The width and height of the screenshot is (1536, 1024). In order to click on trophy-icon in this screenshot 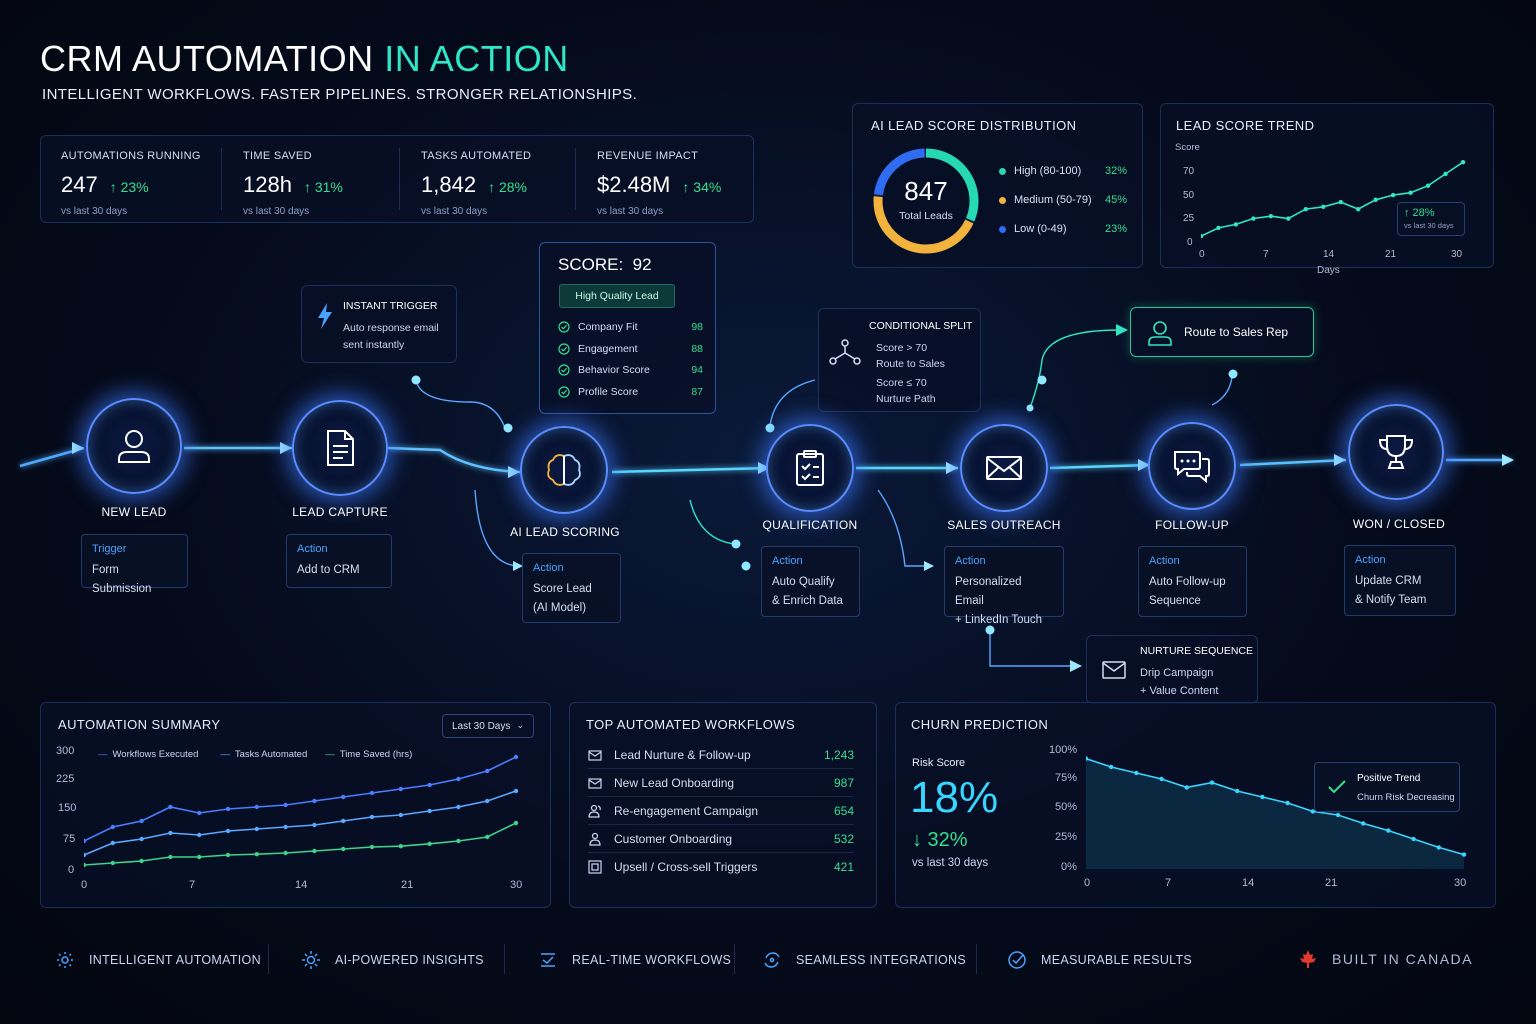, I will do `click(1396, 452)`.